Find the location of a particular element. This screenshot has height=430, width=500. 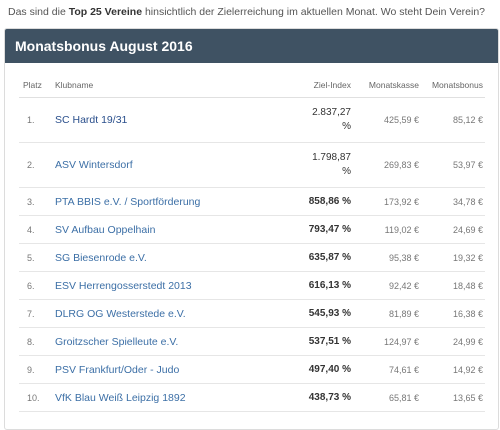

row-klubname-link: ESV Herrengosserstedt 2013 is located at coordinates (168, 285).